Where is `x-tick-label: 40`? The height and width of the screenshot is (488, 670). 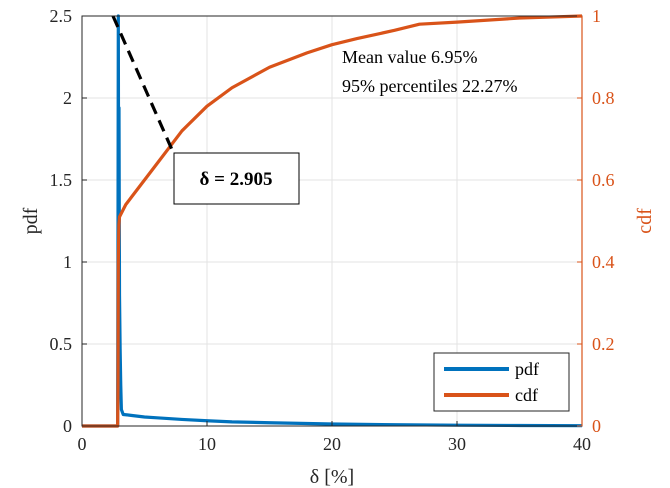
x-tick-label: 40 is located at coordinates (582, 444).